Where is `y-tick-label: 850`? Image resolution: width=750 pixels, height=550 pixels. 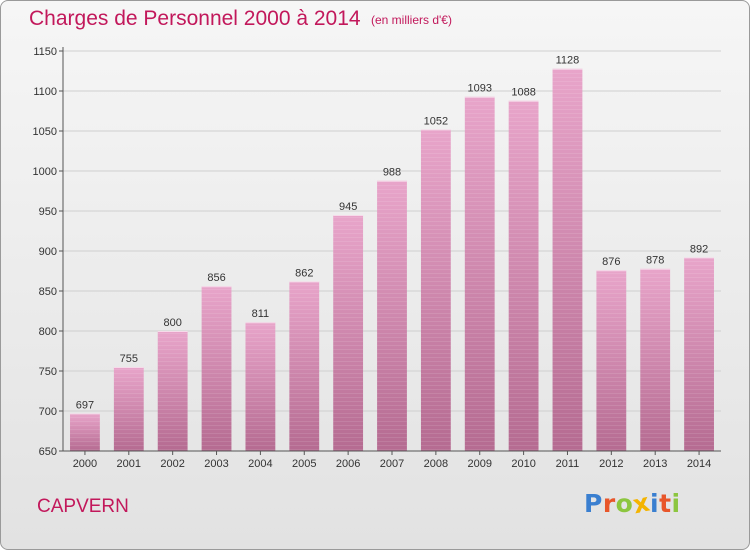 y-tick-label: 850 is located at coordinates (48, 292).